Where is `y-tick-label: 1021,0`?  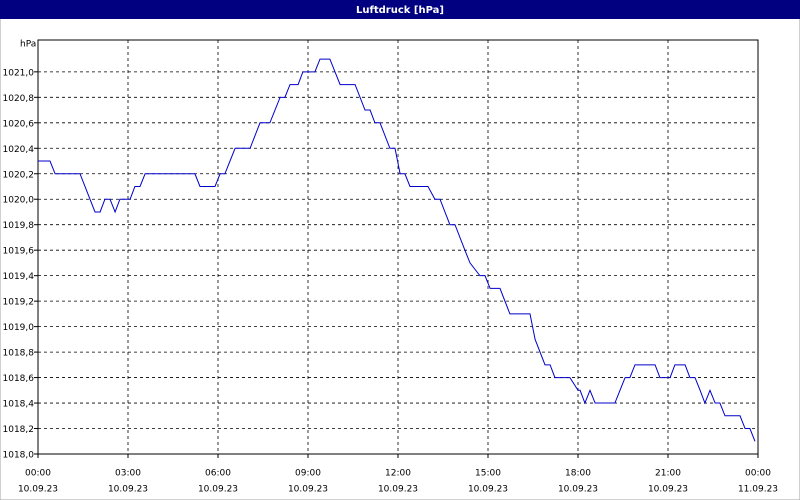 y-tick-label: 1021,0 is located at coordinates (19, 73).